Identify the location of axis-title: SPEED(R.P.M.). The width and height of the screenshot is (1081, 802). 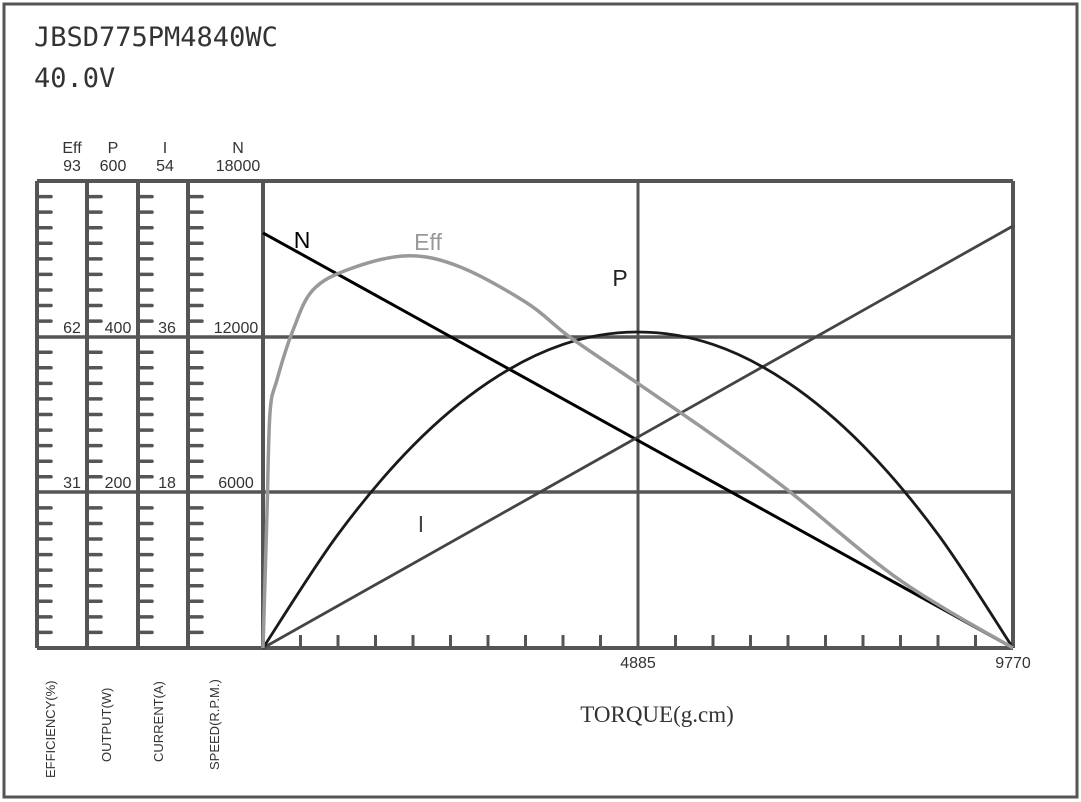
(214, 724).